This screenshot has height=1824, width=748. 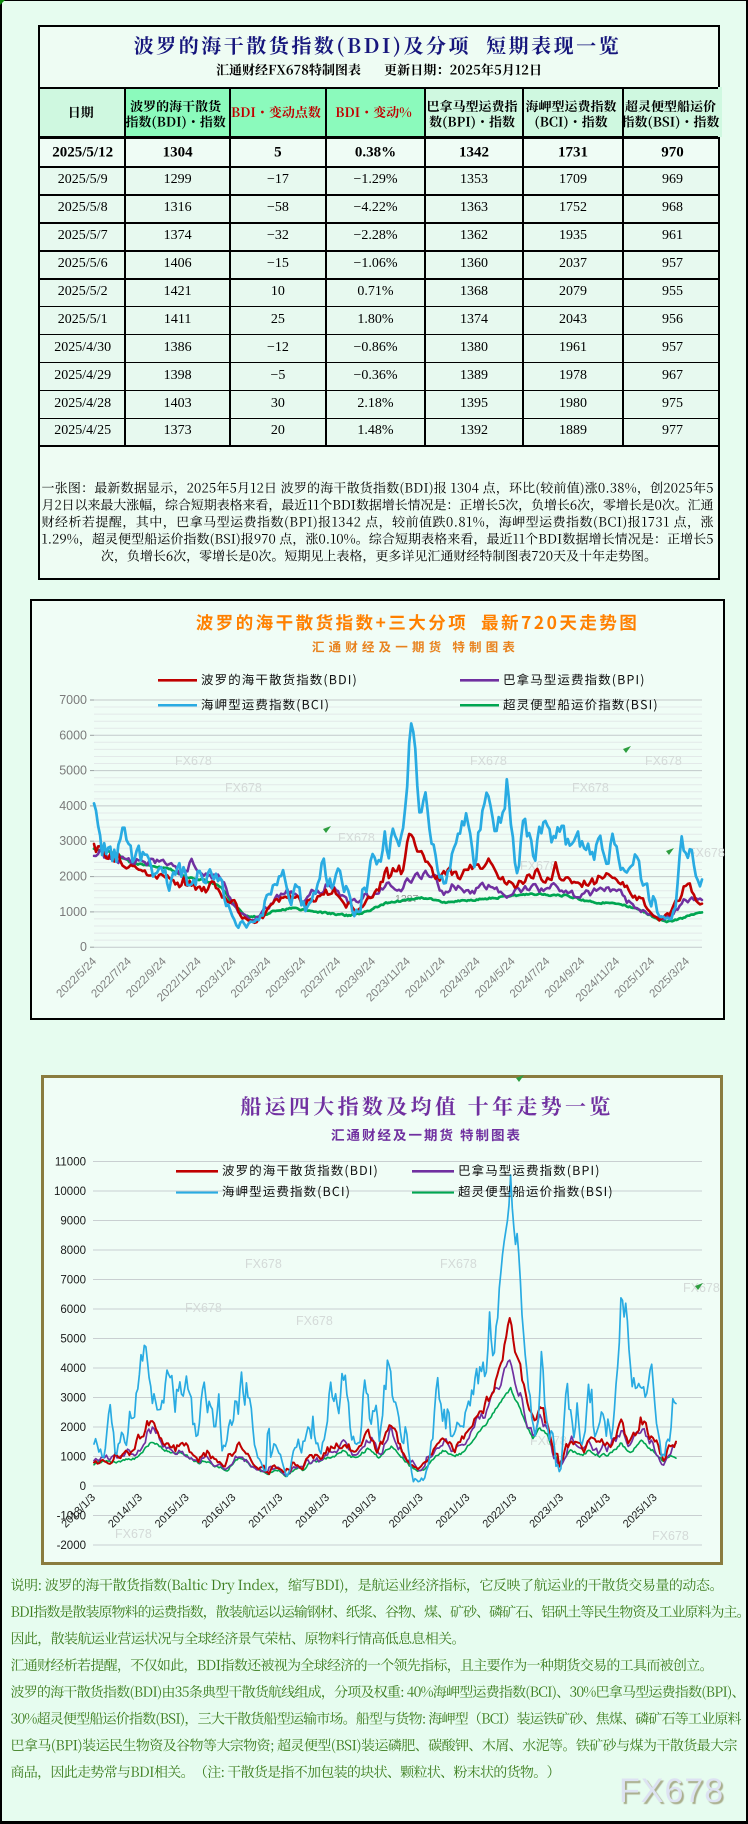 What do you see at coordinates (359, 1511) in the screenshot?
I see `svg-text: 2019/1/3` at bounding box center [359, 1511].